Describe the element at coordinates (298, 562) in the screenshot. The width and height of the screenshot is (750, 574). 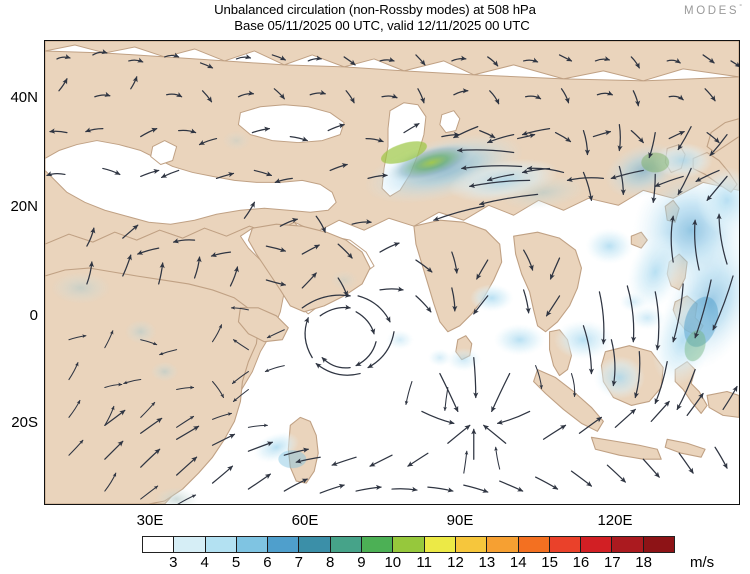
I see `colorbar-tick: 7` at that location.